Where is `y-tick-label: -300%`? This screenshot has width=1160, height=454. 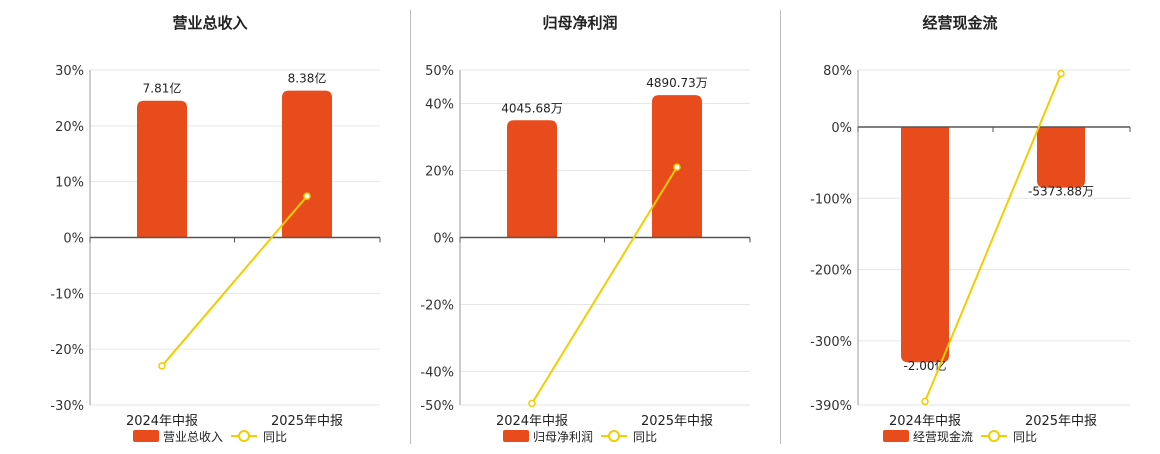 y-tick-label: -300% is located at coordinates (831, 342).